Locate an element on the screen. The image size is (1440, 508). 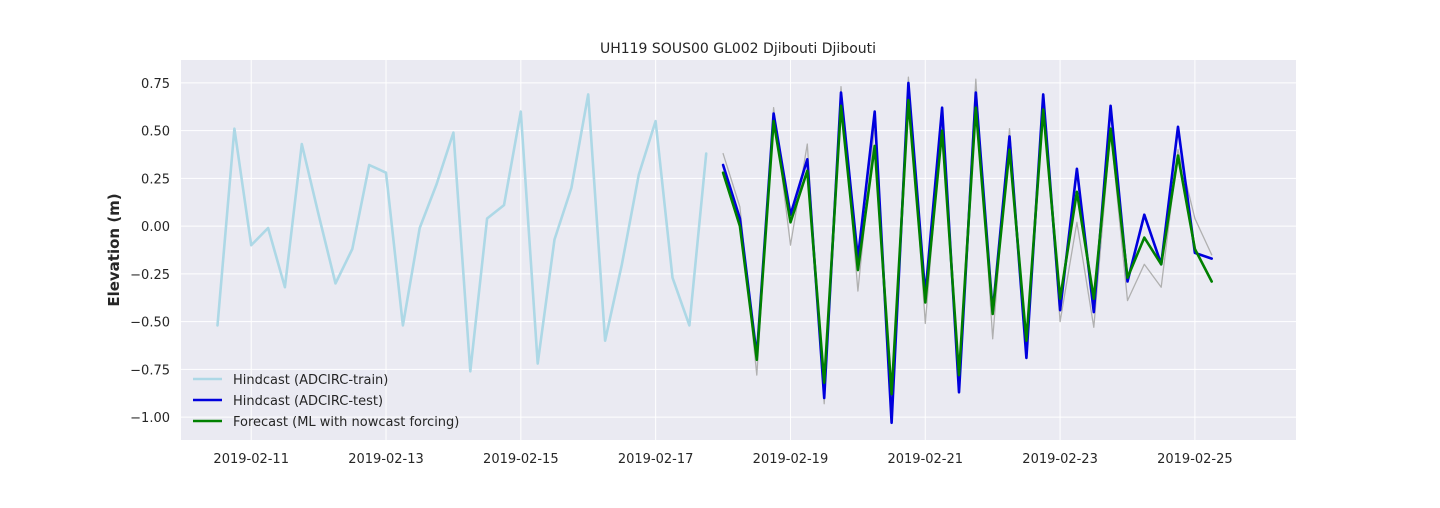
x-tick-label: 2019-02-21 is located at coordinates (925, 459).